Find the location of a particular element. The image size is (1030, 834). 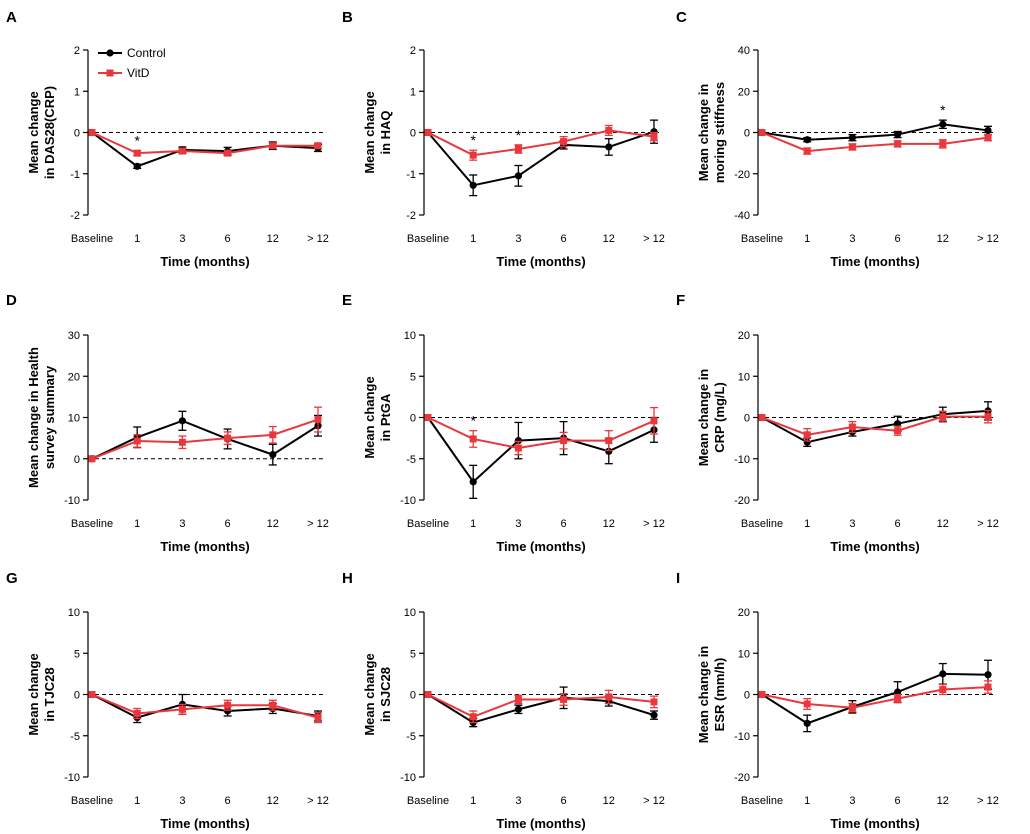

y-axis-label-line: ESR (mm/h) is located at coordinates (719, 695).